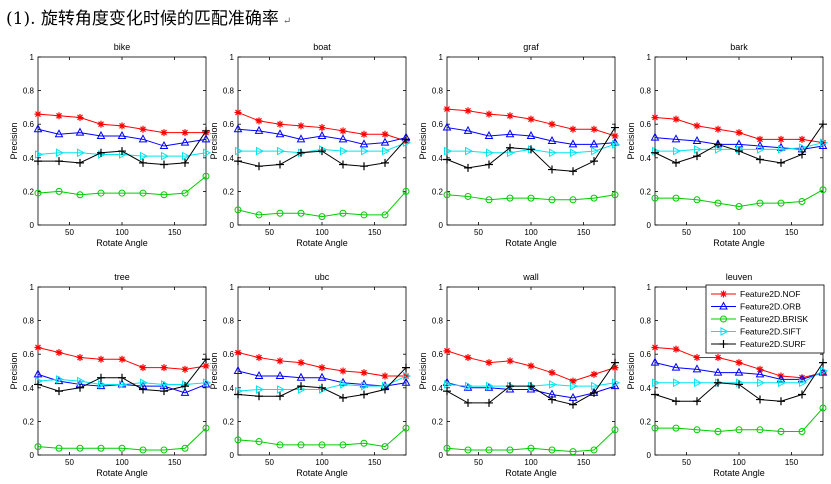 The image size is (831, 484). I want to click on x-tick-label: 50, so click(478, 462).